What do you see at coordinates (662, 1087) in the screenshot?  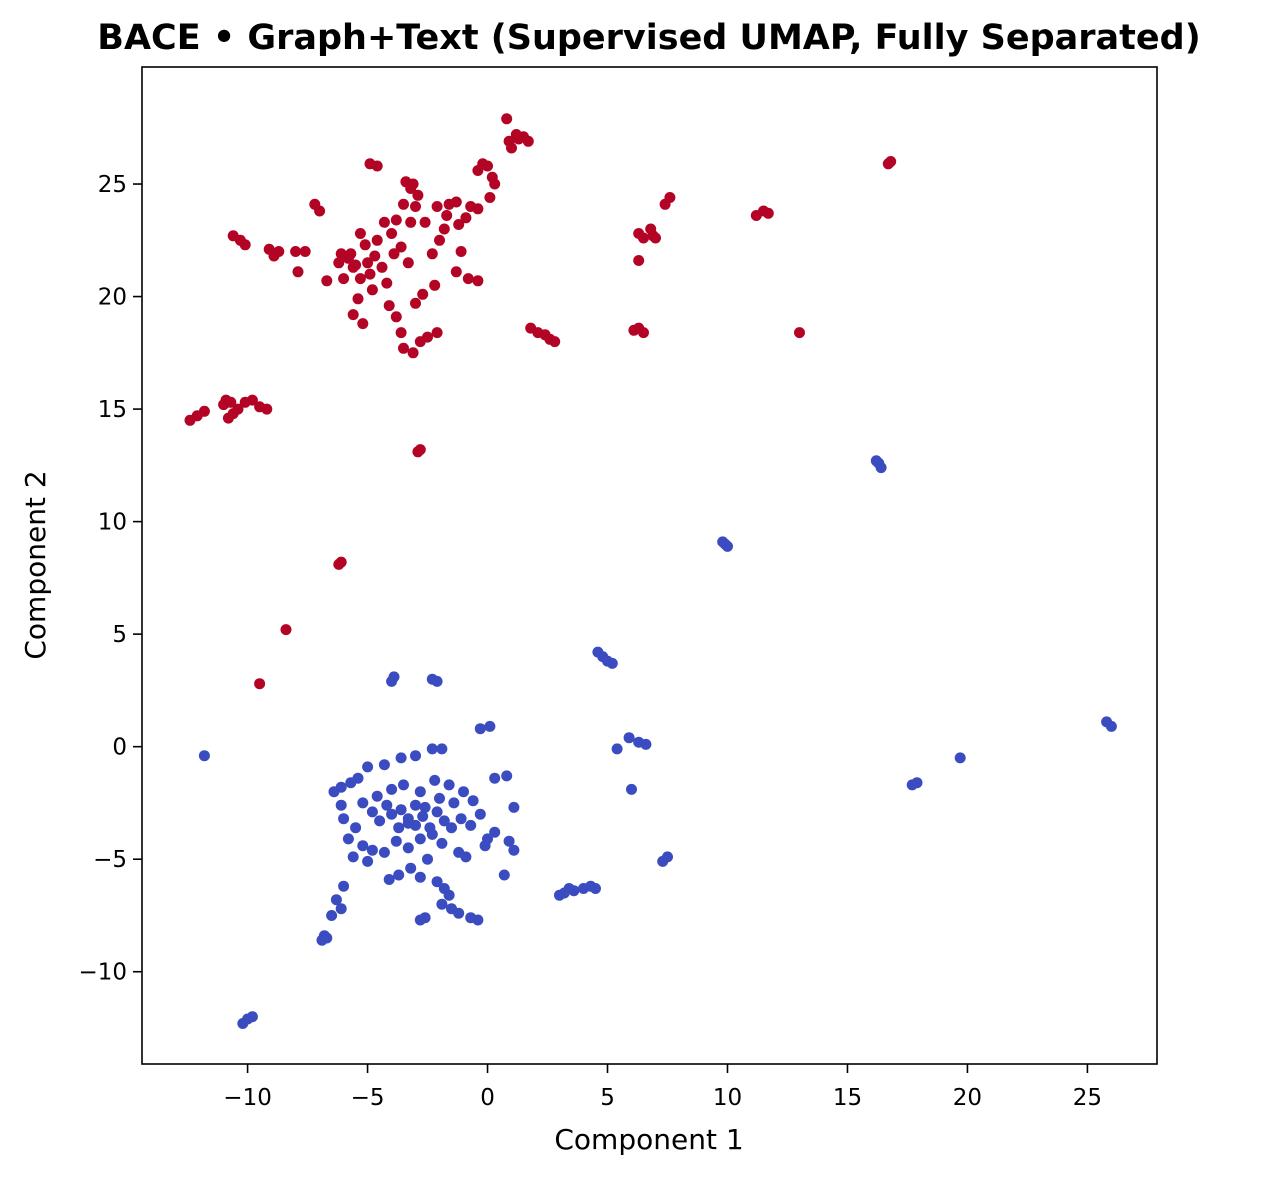 I see `x-axis: −10 −5 0 5 10 15 20 25` at bounding box center [662, 1087].